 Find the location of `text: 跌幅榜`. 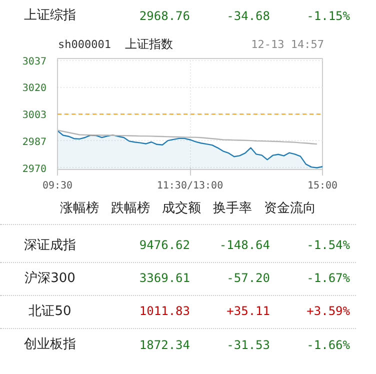

text: 跌幅榜 is located at coordinates (130, 209).